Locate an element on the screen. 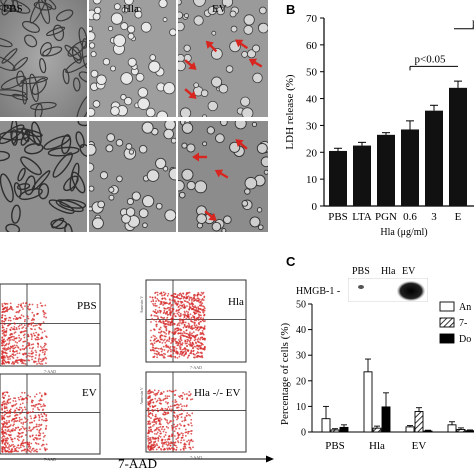 The width and height of the screenshot is (474, 474). ldh-x-label: Hla (μg/ml) is located at coordinates (403, 232).